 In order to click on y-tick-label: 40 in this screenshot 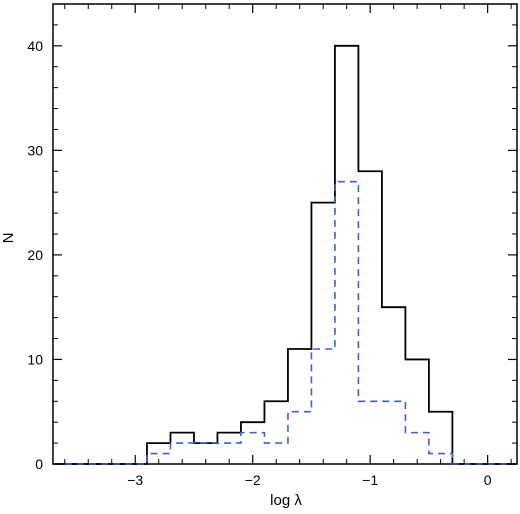, I will do `click(35, 46)`.